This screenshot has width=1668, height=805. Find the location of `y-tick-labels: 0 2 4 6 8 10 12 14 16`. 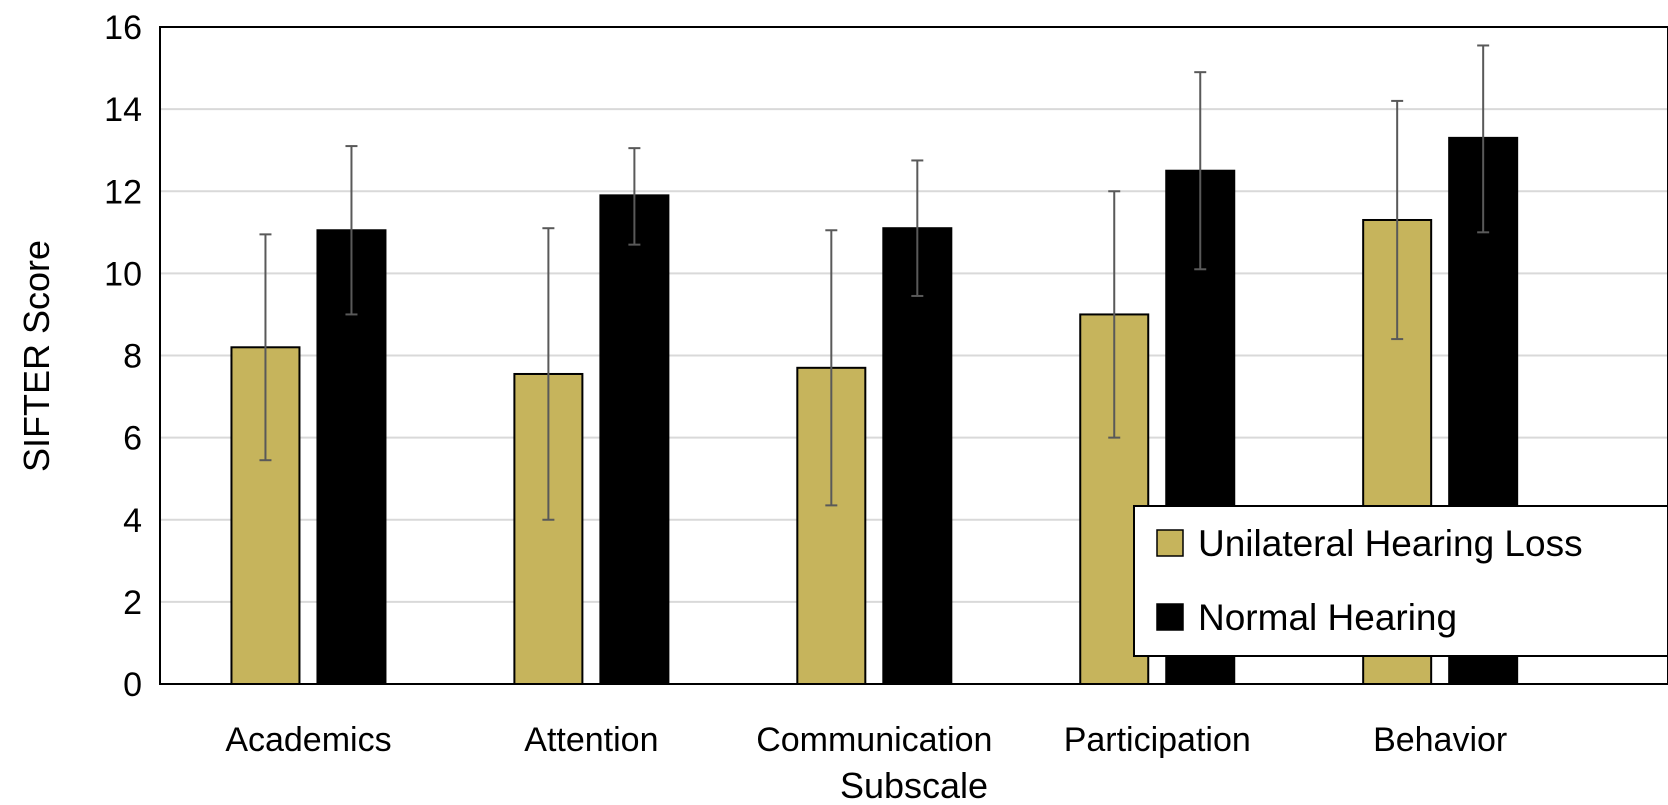

y-tick-labels: 0 2 4 6 8 10 12 14 16 is located at coordinates (123, 356).